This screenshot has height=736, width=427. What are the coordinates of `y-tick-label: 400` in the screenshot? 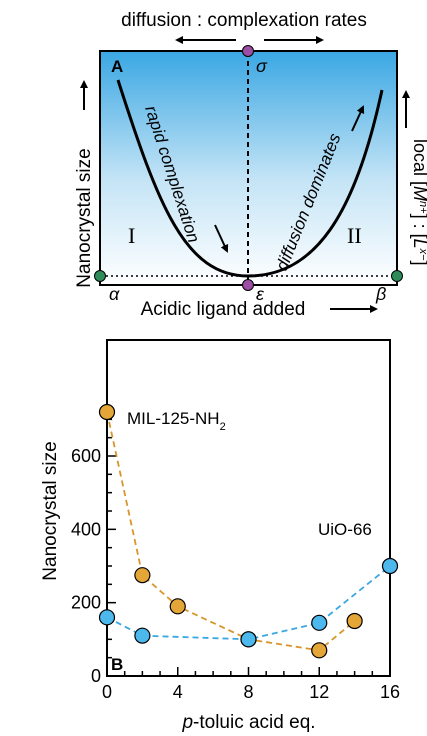 It's located at (86, 529).